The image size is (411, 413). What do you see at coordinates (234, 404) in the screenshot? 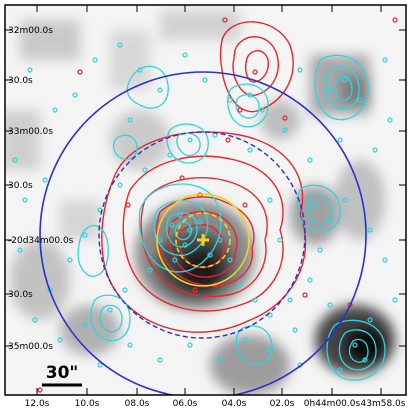
I see `ra-label: 04.0s` at bounding box center [234, 404].